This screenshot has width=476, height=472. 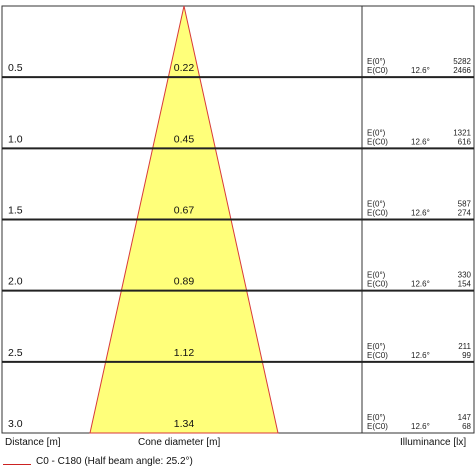 What do you see at coordinates (184, 424) in the screenshot?
I see `cone-diameter-value: 1.34` at bounding box center [184, 424].